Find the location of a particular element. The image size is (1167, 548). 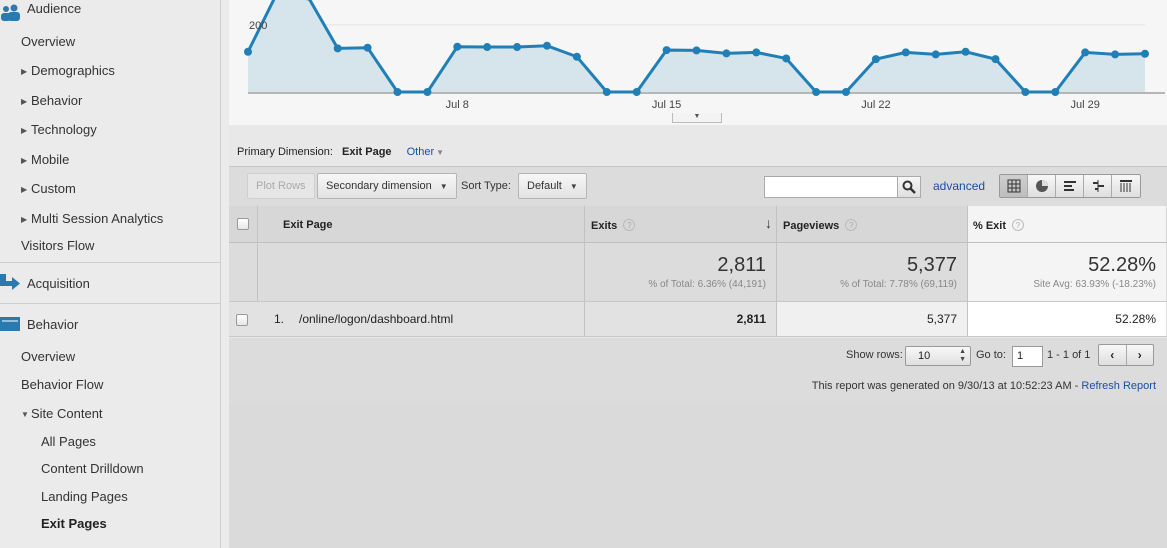

header-checkbox-cell is located at coordinates (243, 224).